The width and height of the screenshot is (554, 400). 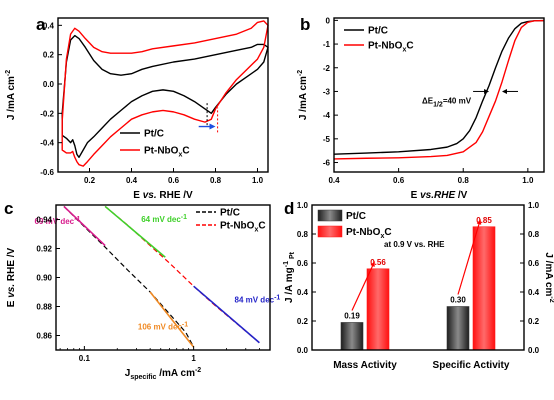 I want to click on panel-label-b: b, so click(x=305, y=24).